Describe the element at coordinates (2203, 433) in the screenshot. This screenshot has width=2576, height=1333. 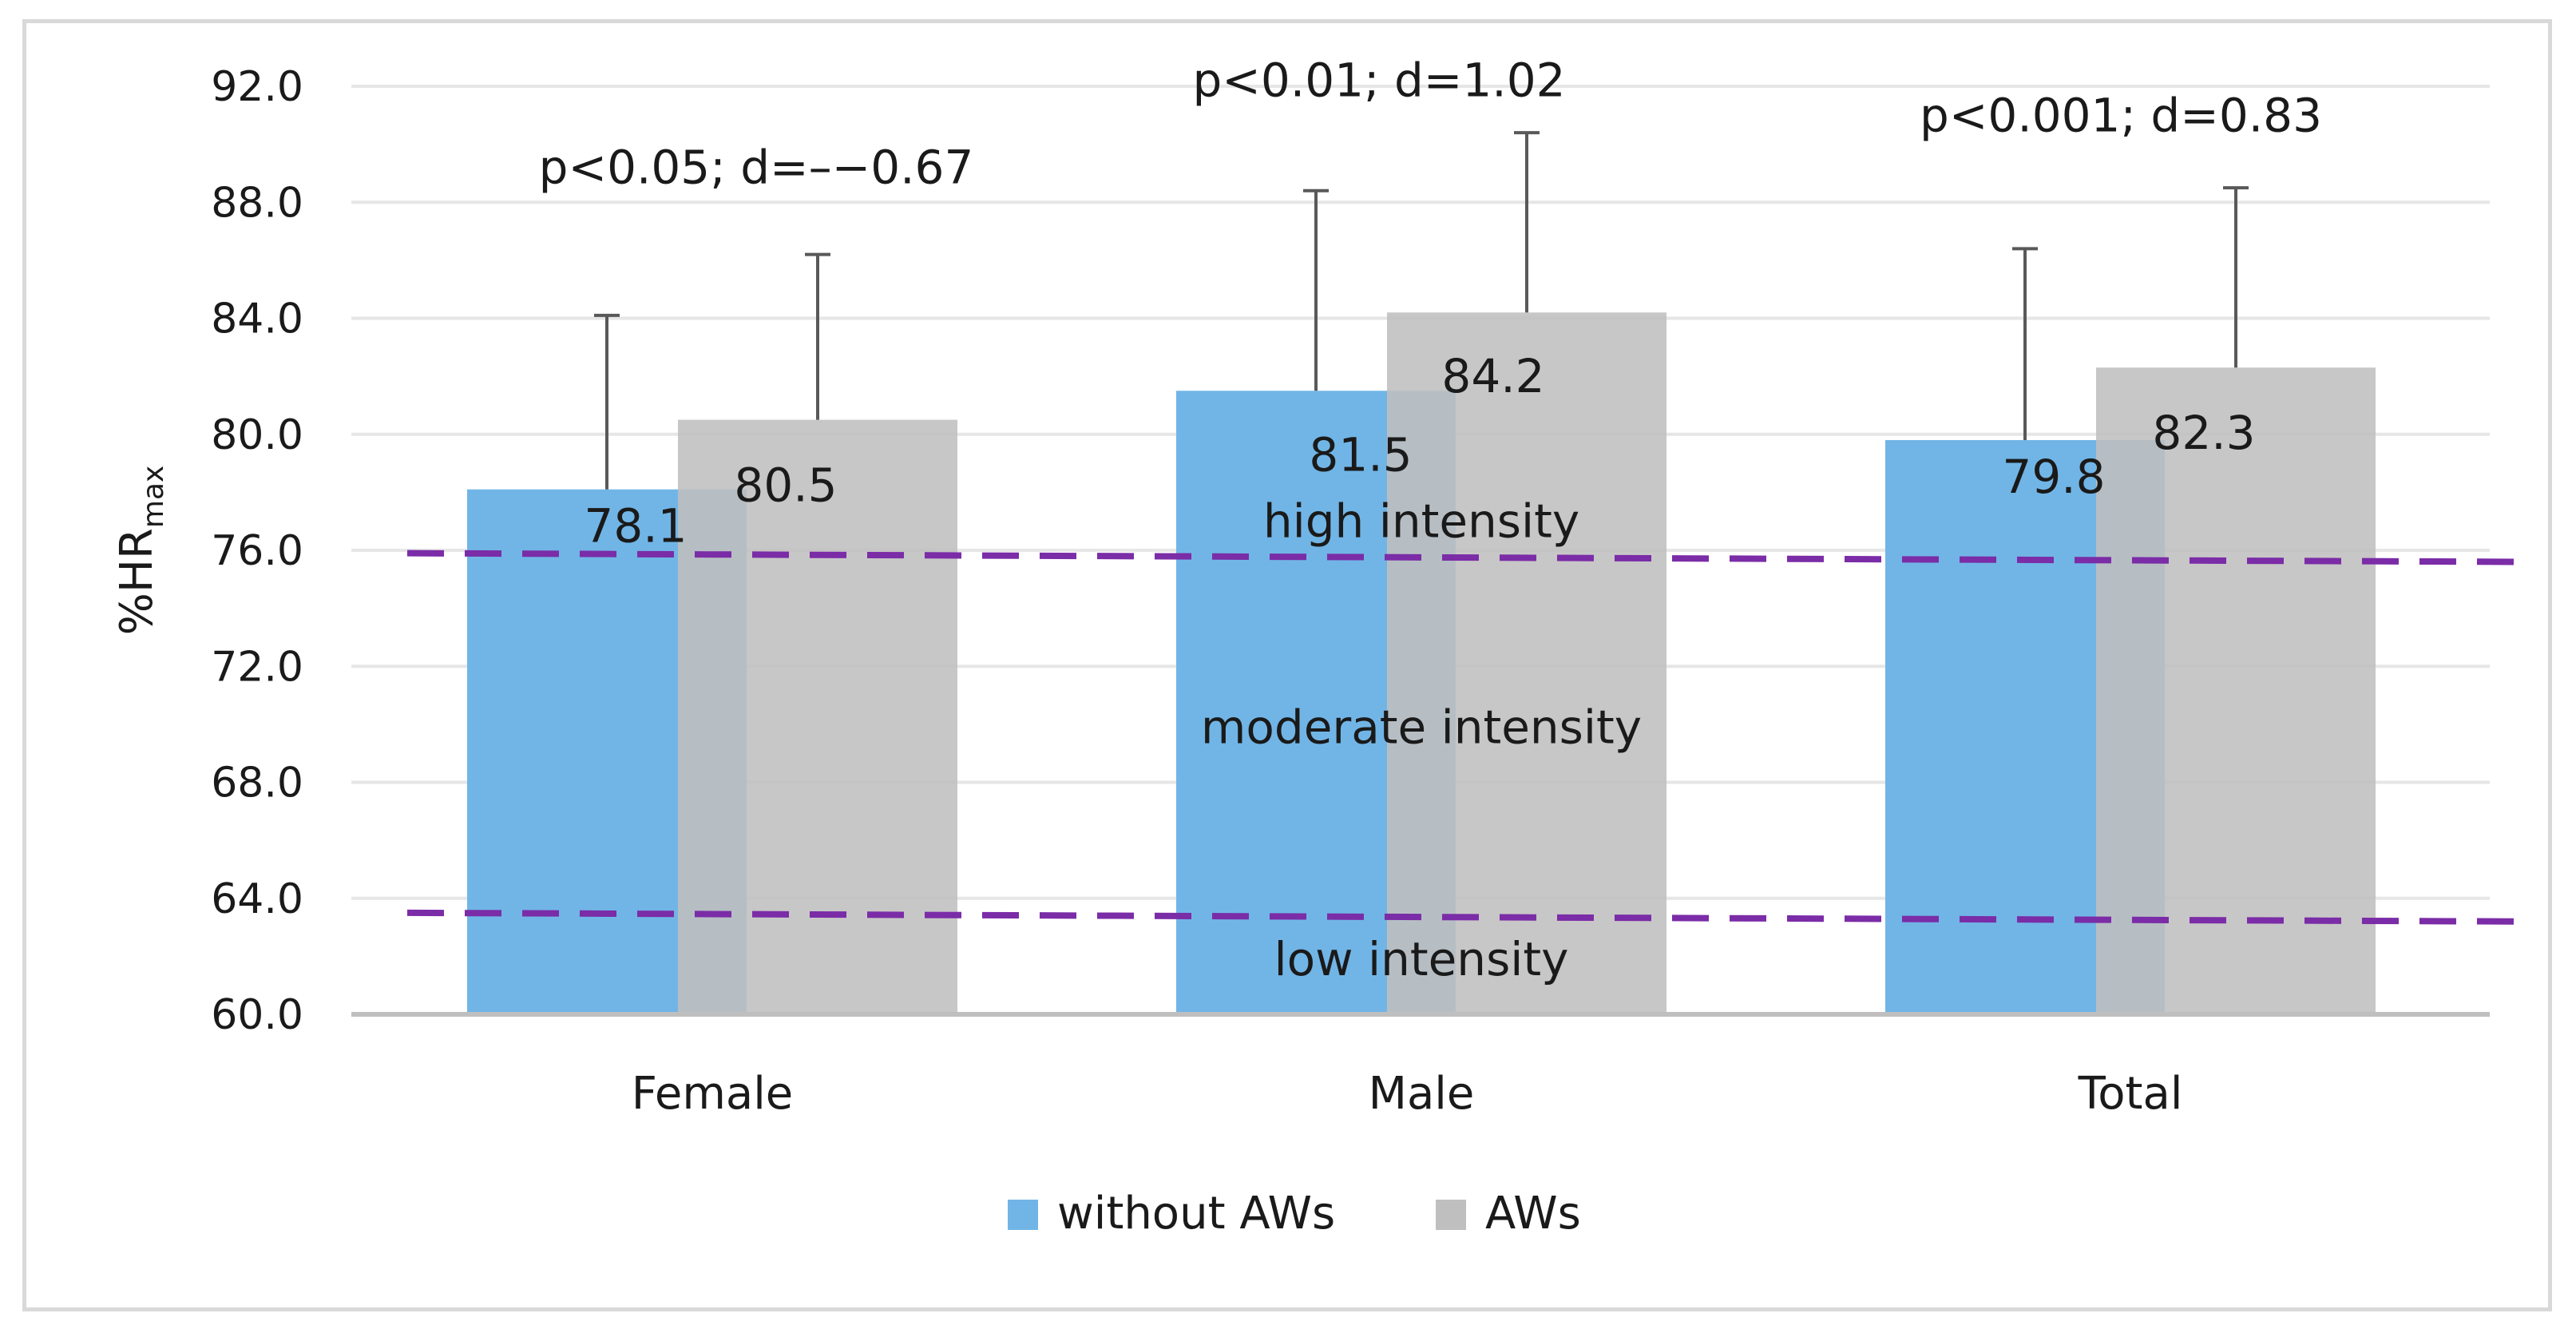
I see `data-label: 82.3` at that location.